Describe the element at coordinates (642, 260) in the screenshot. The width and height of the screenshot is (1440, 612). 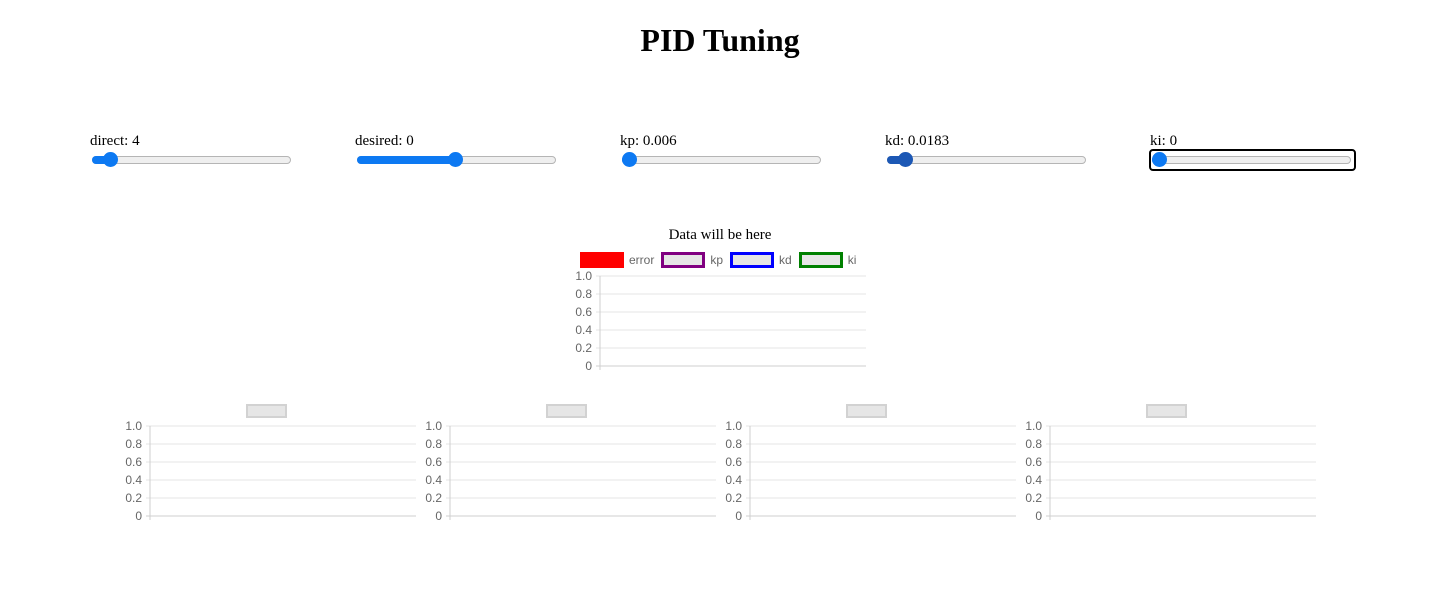
I see `legend-label-error: error` at that location.